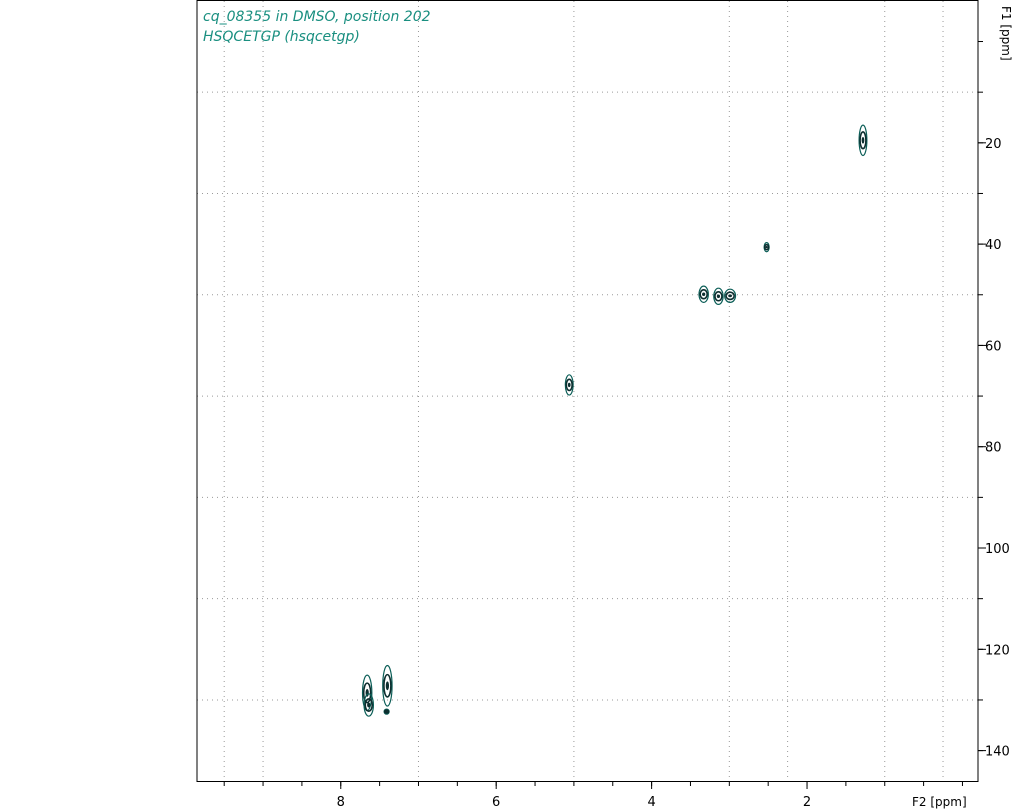 The width and height of the screenshot is (1027, 811). What do you see at coordinates (939, 802) in the screenshot?
I see `x-axis-label: F2 [ppm]` at bounding box center [939, 802].